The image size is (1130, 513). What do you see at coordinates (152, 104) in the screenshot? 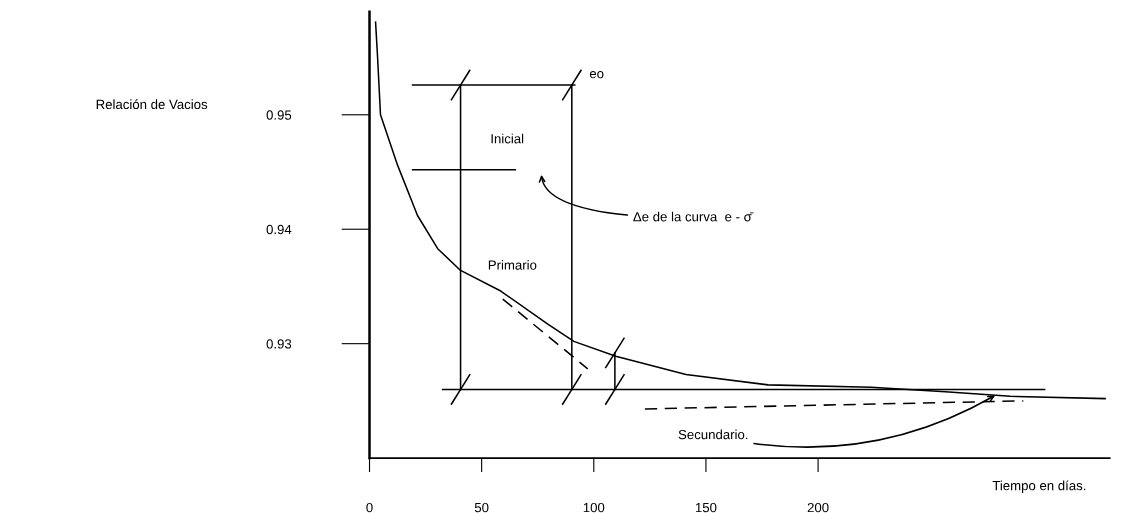
I see `y-axis-title: Relación de Vacios` at bounding box center [152, 104].